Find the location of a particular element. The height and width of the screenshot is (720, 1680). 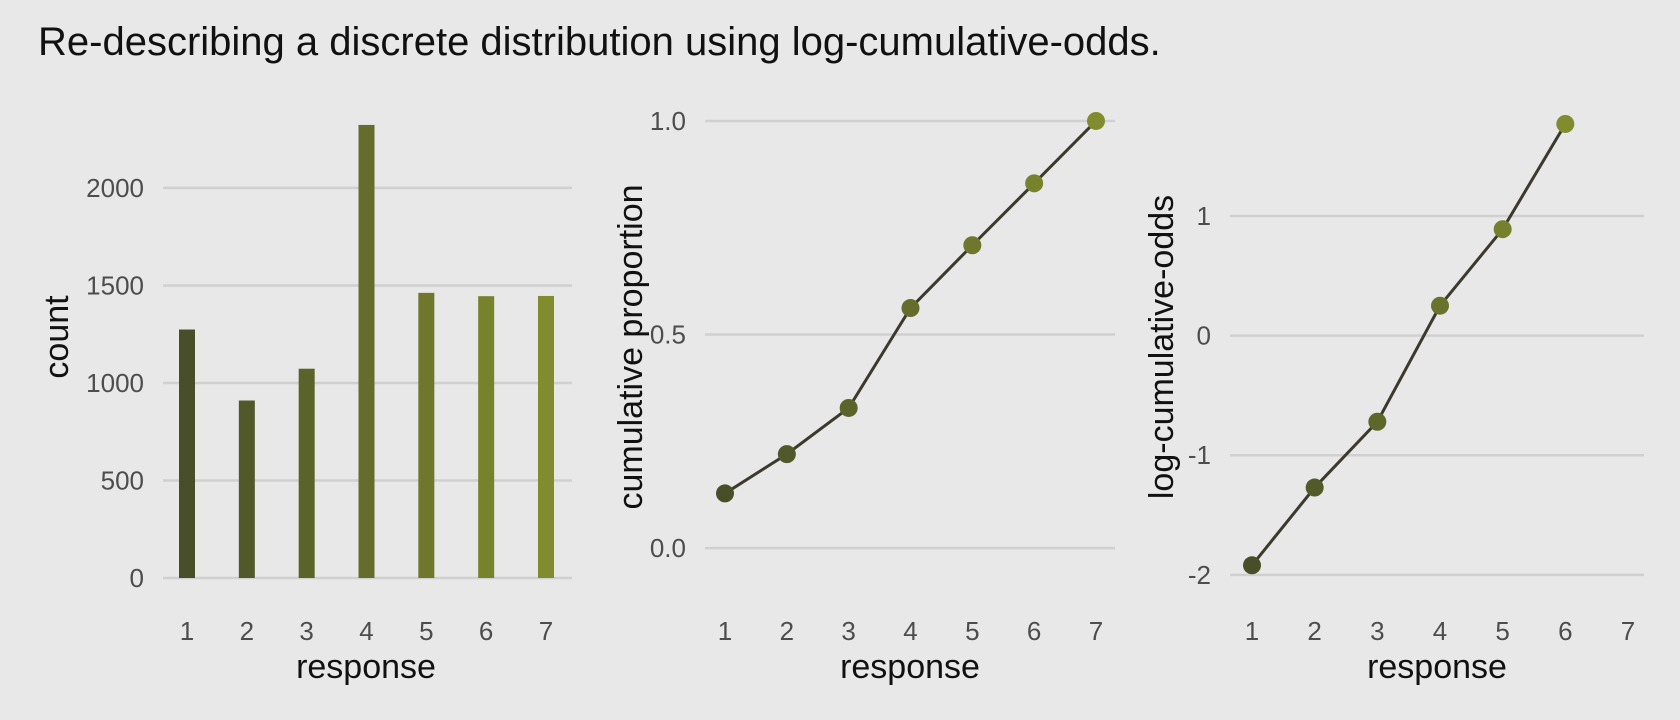

y-tick-label: 2000 is located at coordinates (115, 188).